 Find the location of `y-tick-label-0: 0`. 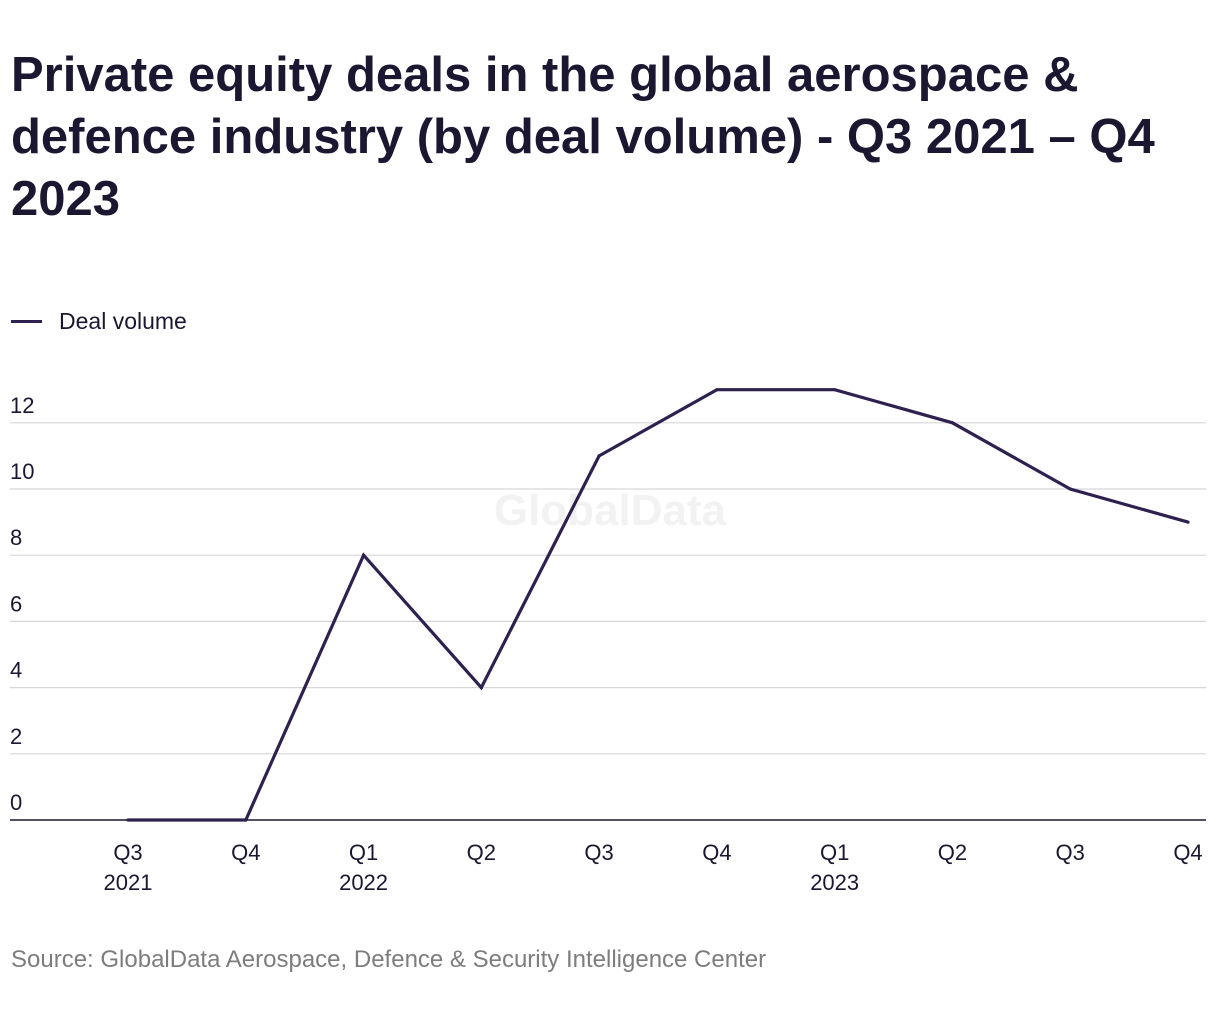

y-tick-label-0: 0 is located at coordinates (16, 802).